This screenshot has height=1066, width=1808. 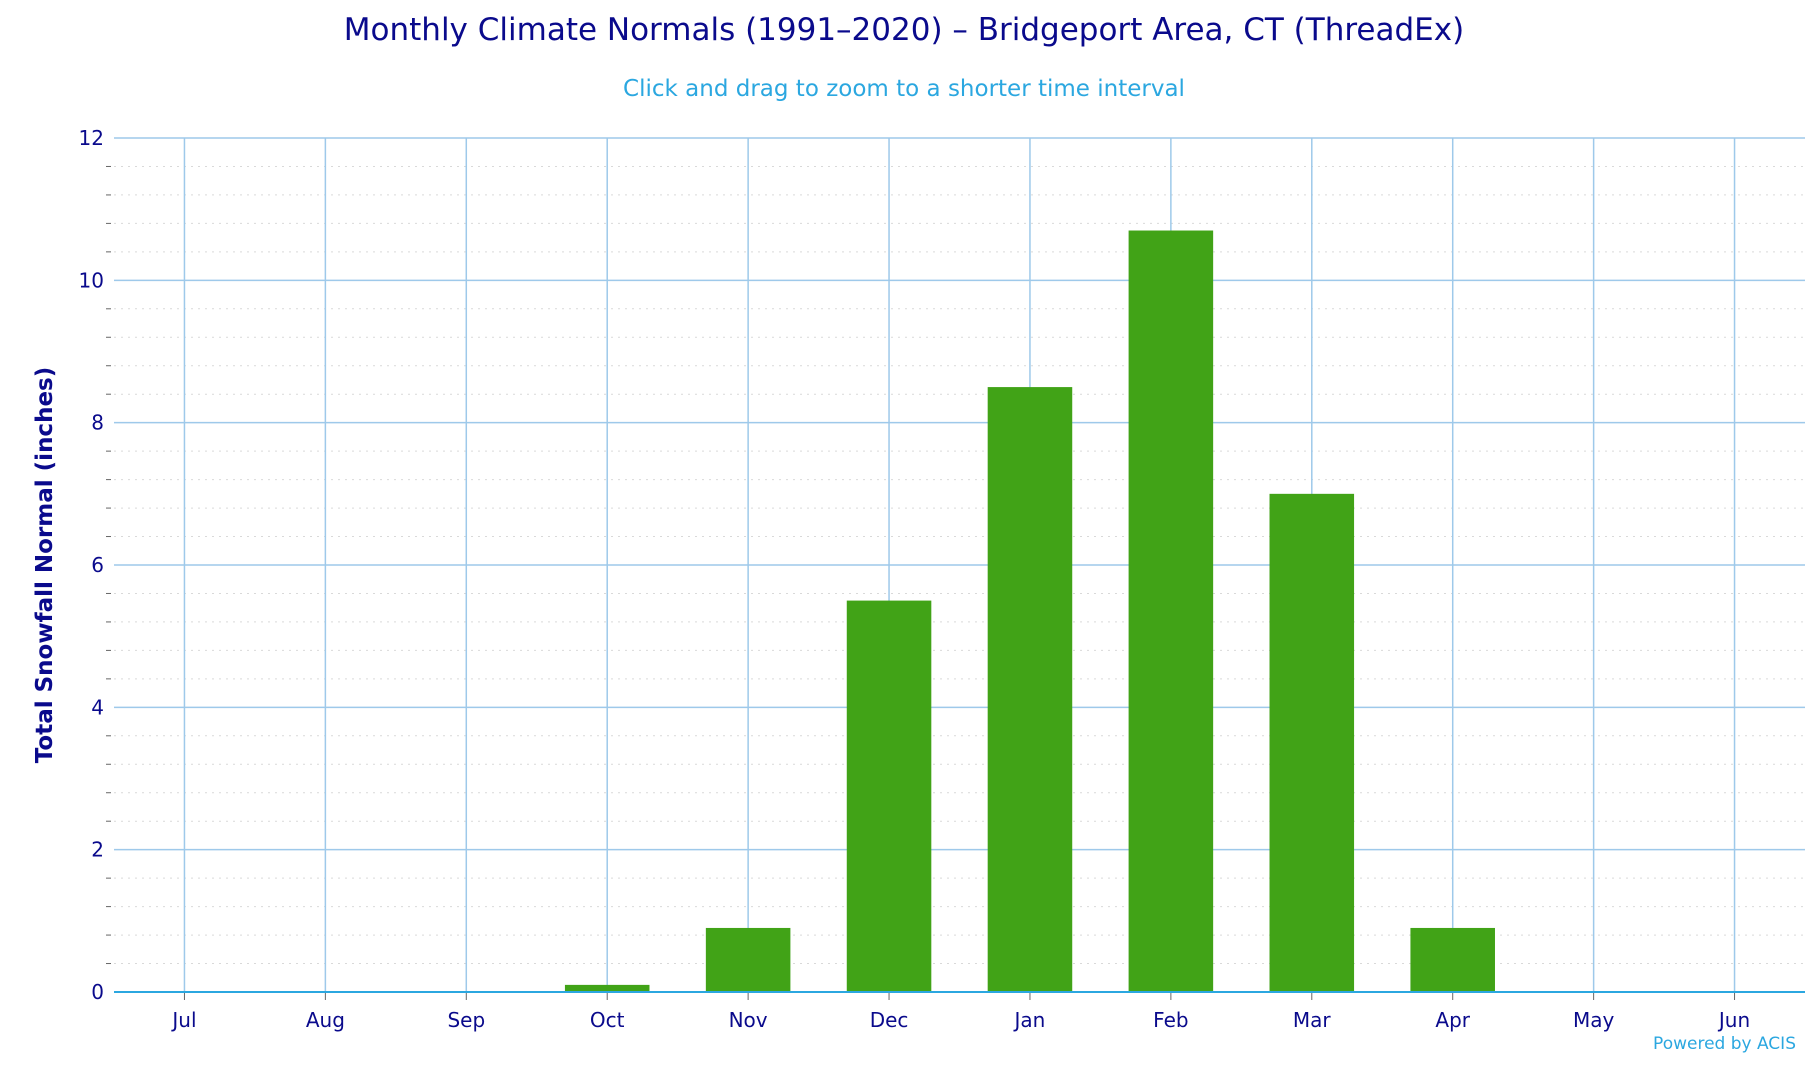 I want to click on x-tick-label: Dec, so click(x=889, y=1020).